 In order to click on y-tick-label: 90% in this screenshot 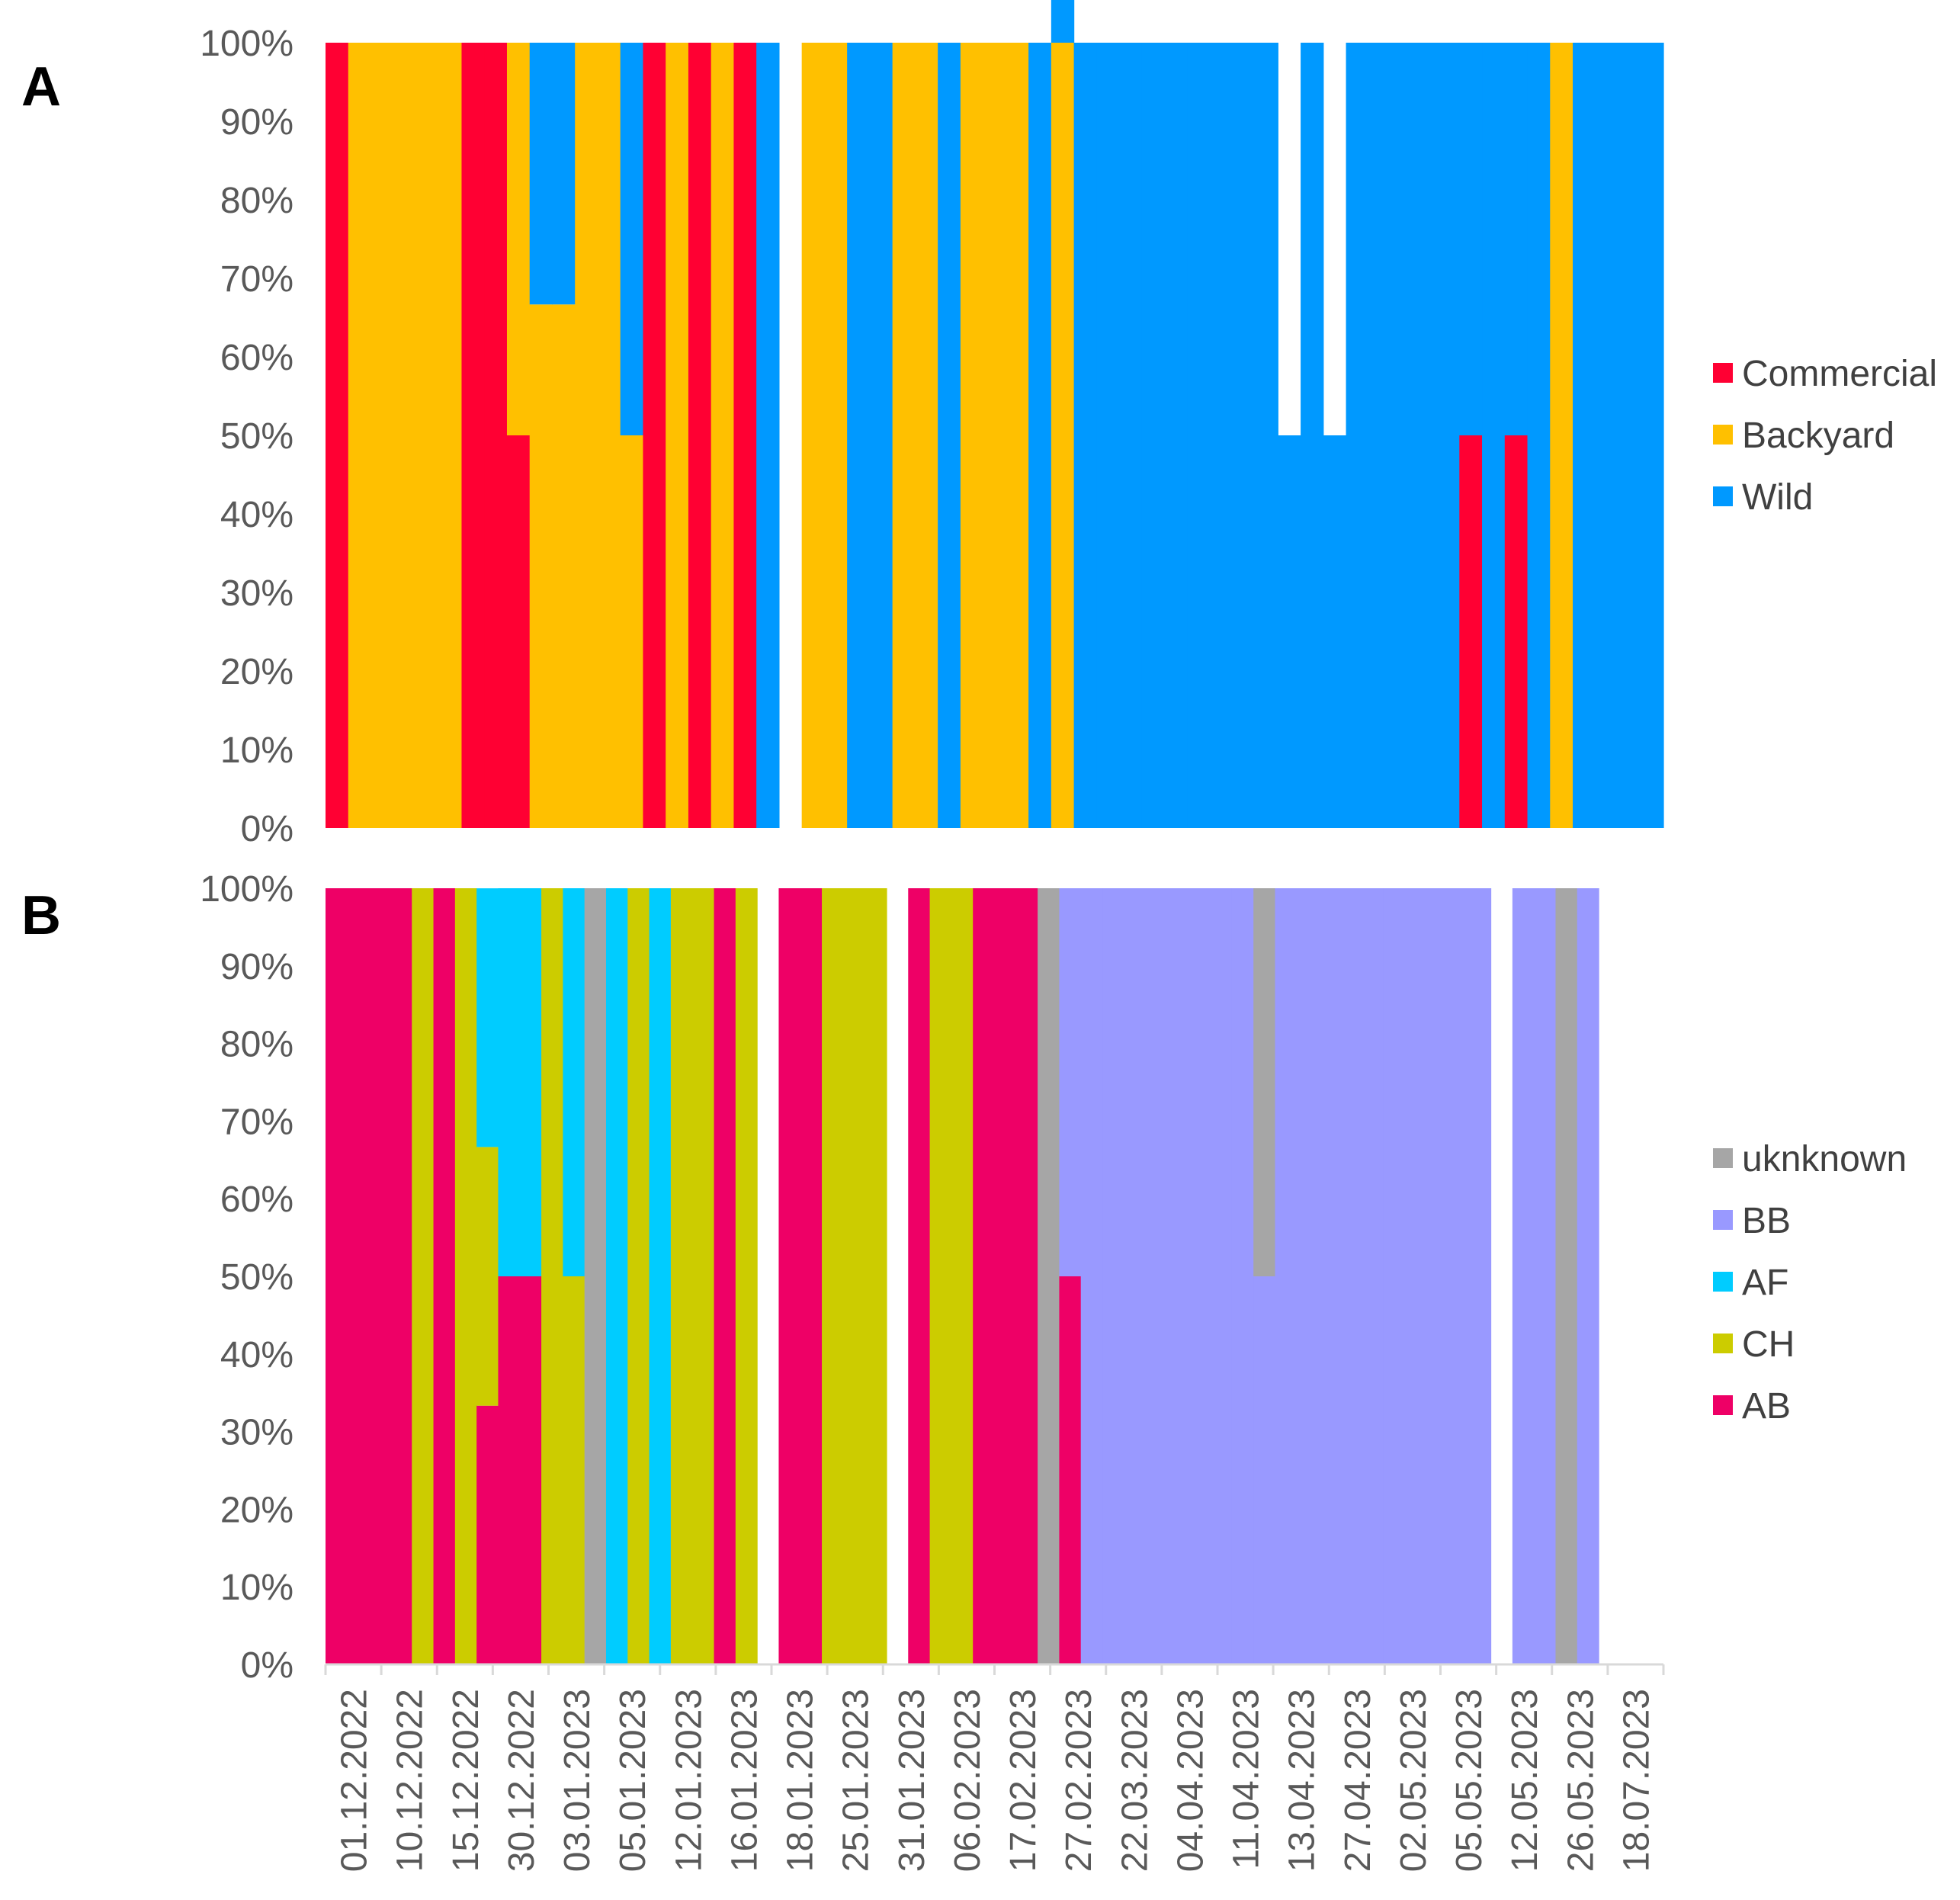, I will do `click(257, 122)`.